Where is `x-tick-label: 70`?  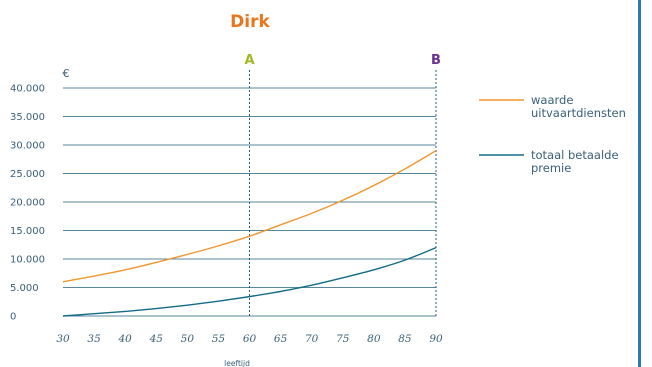
x-tick-label: 70 is located at coordinates (312, 339).